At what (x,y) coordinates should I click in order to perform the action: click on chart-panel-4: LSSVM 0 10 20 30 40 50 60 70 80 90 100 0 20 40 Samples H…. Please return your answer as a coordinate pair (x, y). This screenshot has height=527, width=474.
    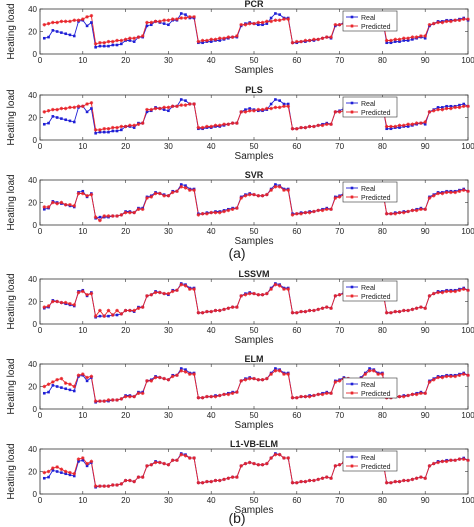
    Looking at the image, I should click on (240, 307).